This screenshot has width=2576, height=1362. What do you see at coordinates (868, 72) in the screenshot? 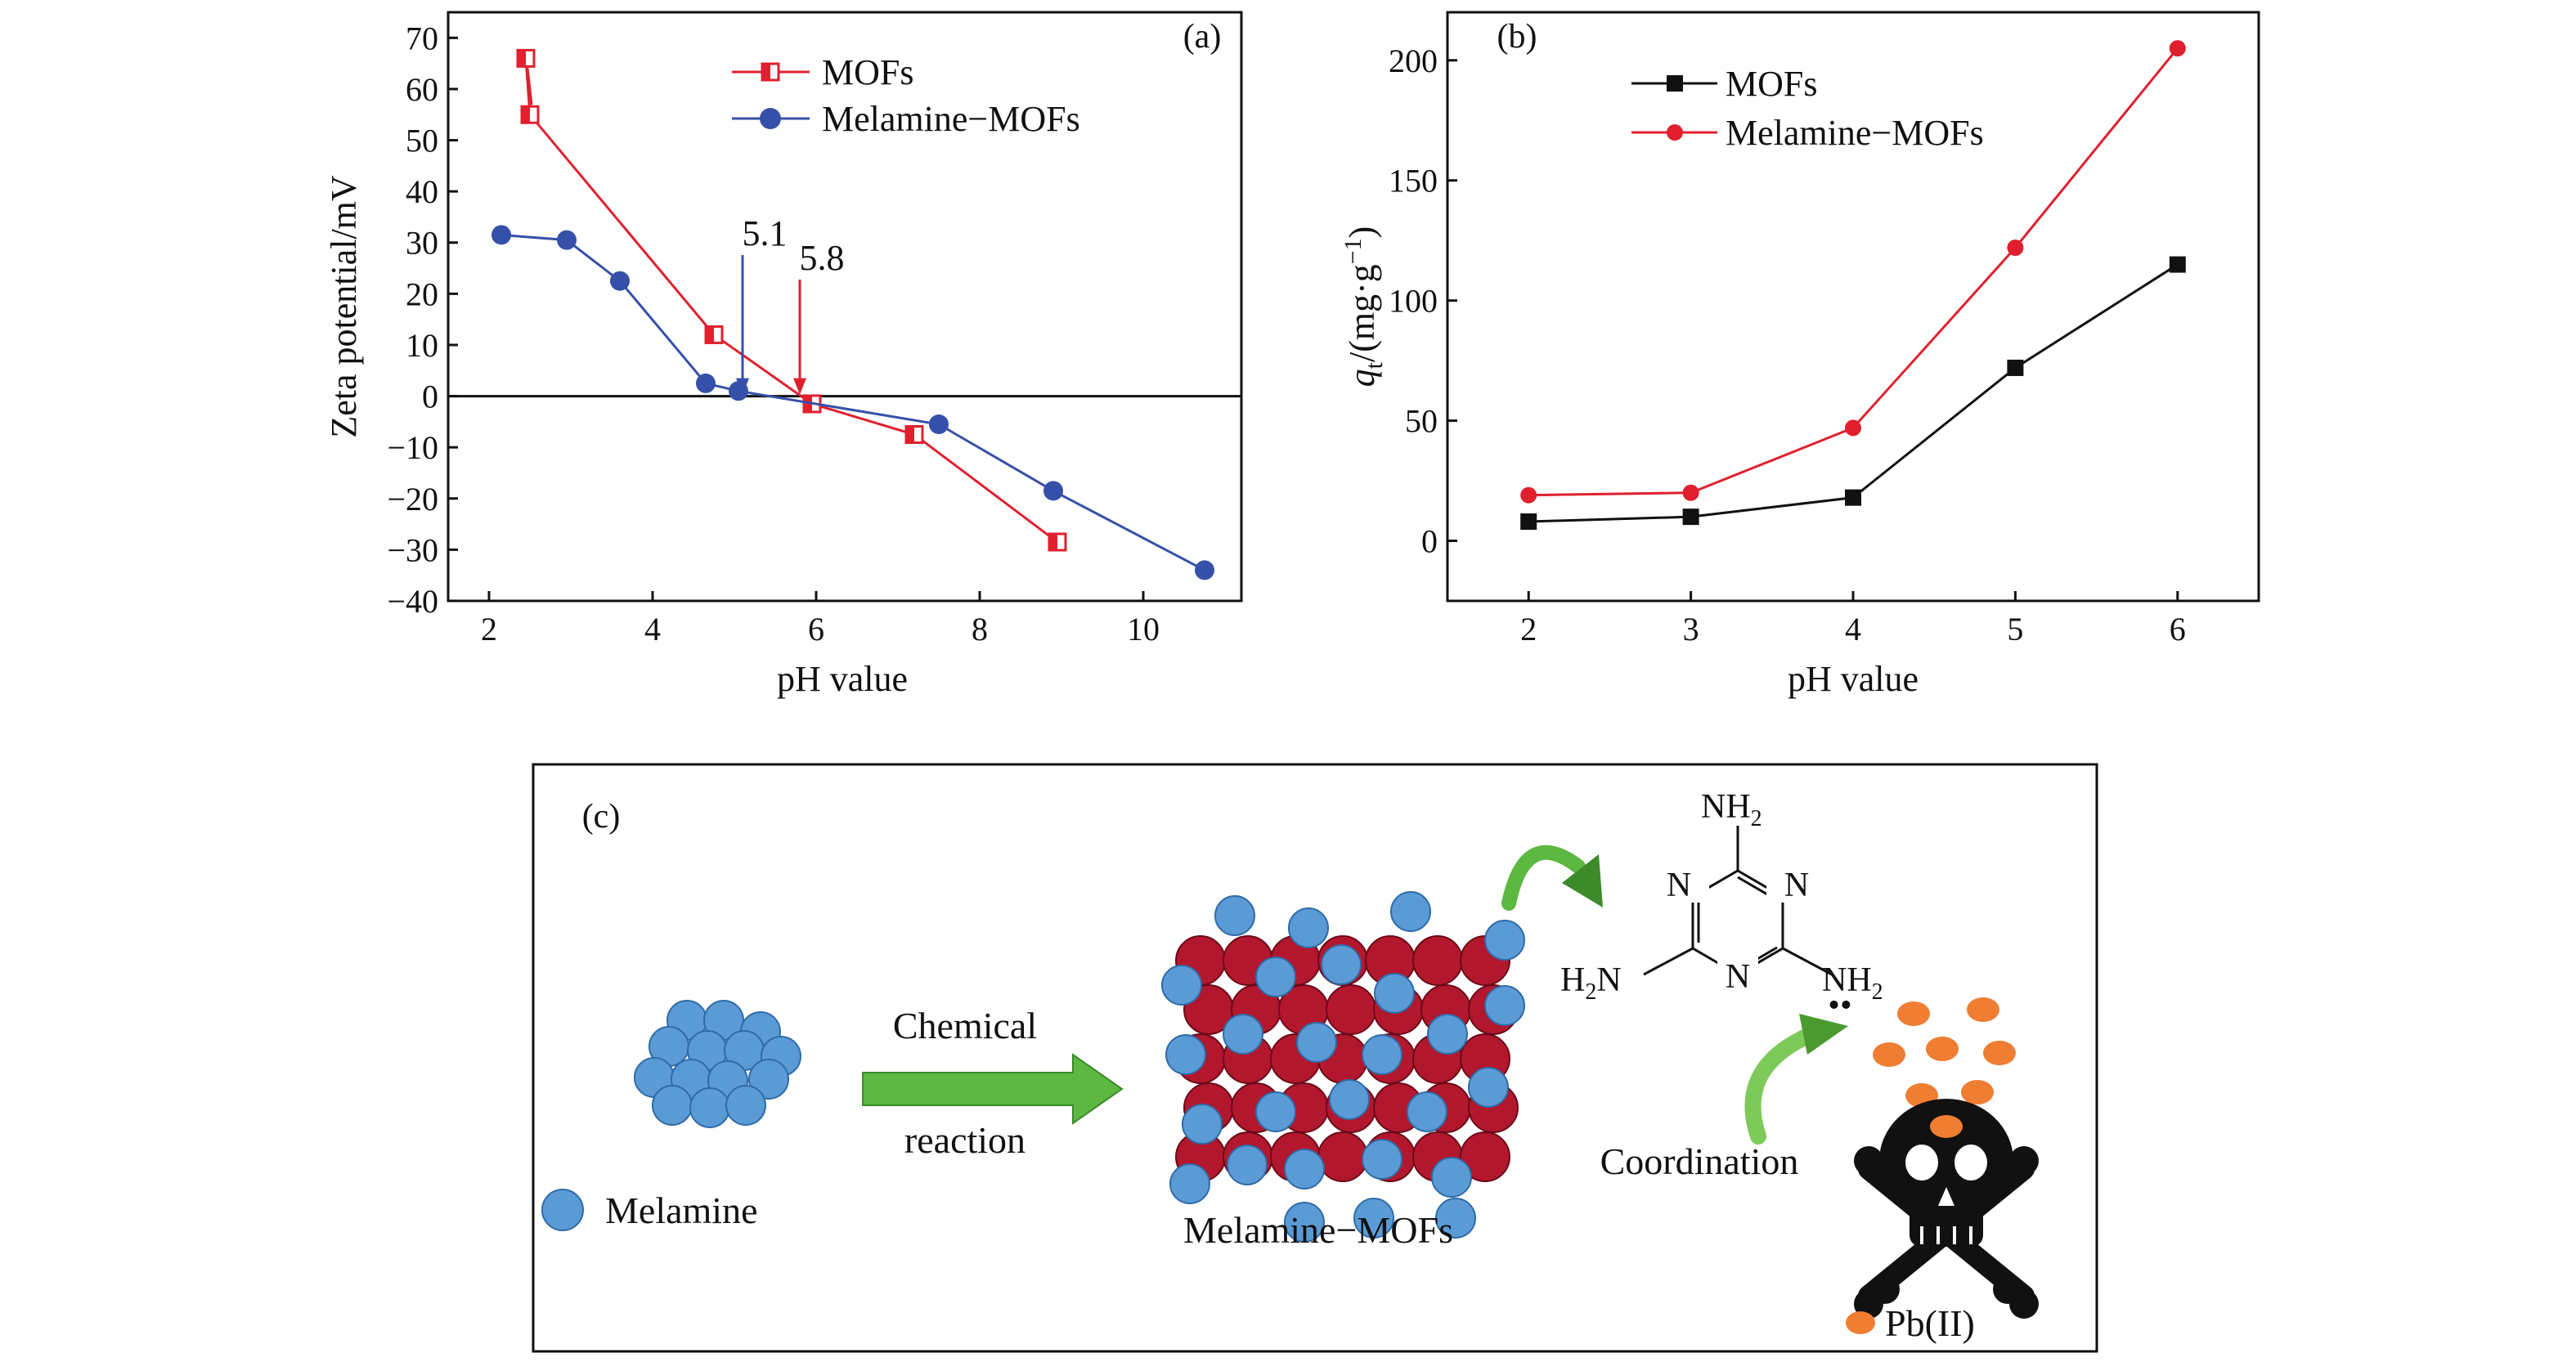
I see `panel-a-legend-mofs: MOFs` at bounding box center [868, 72].